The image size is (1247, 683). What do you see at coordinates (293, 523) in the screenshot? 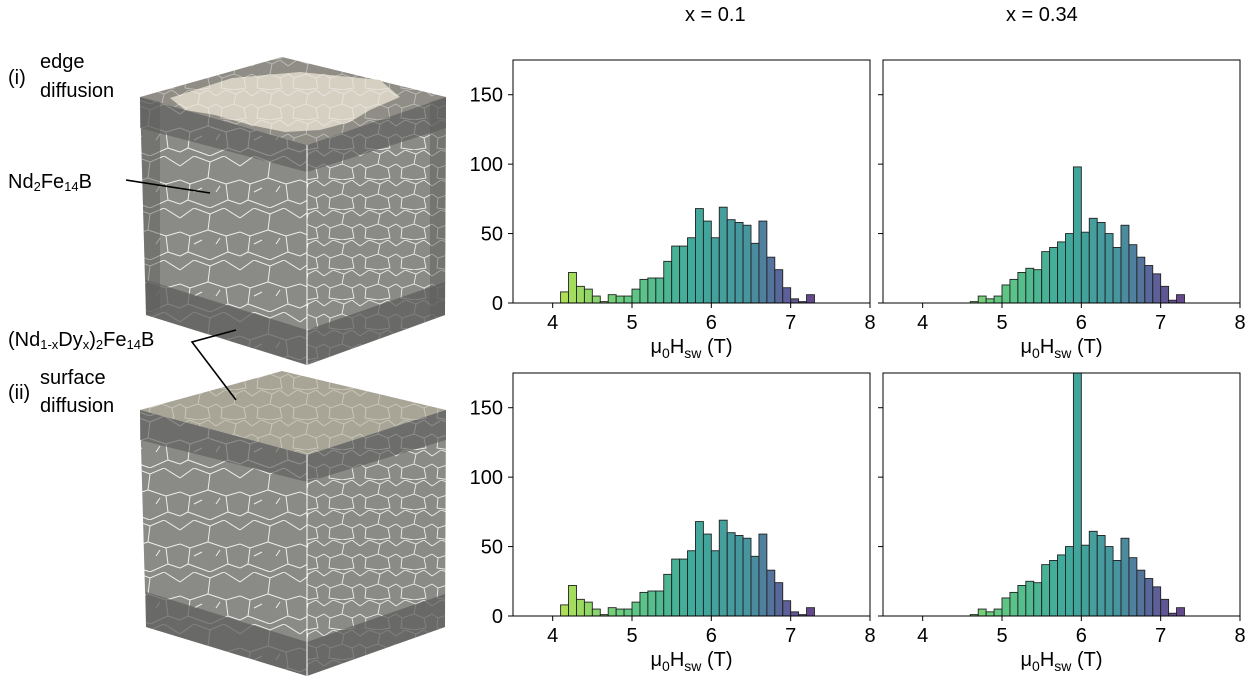
I see `cube-surface-diffusion` at bounding box center [293, 523].